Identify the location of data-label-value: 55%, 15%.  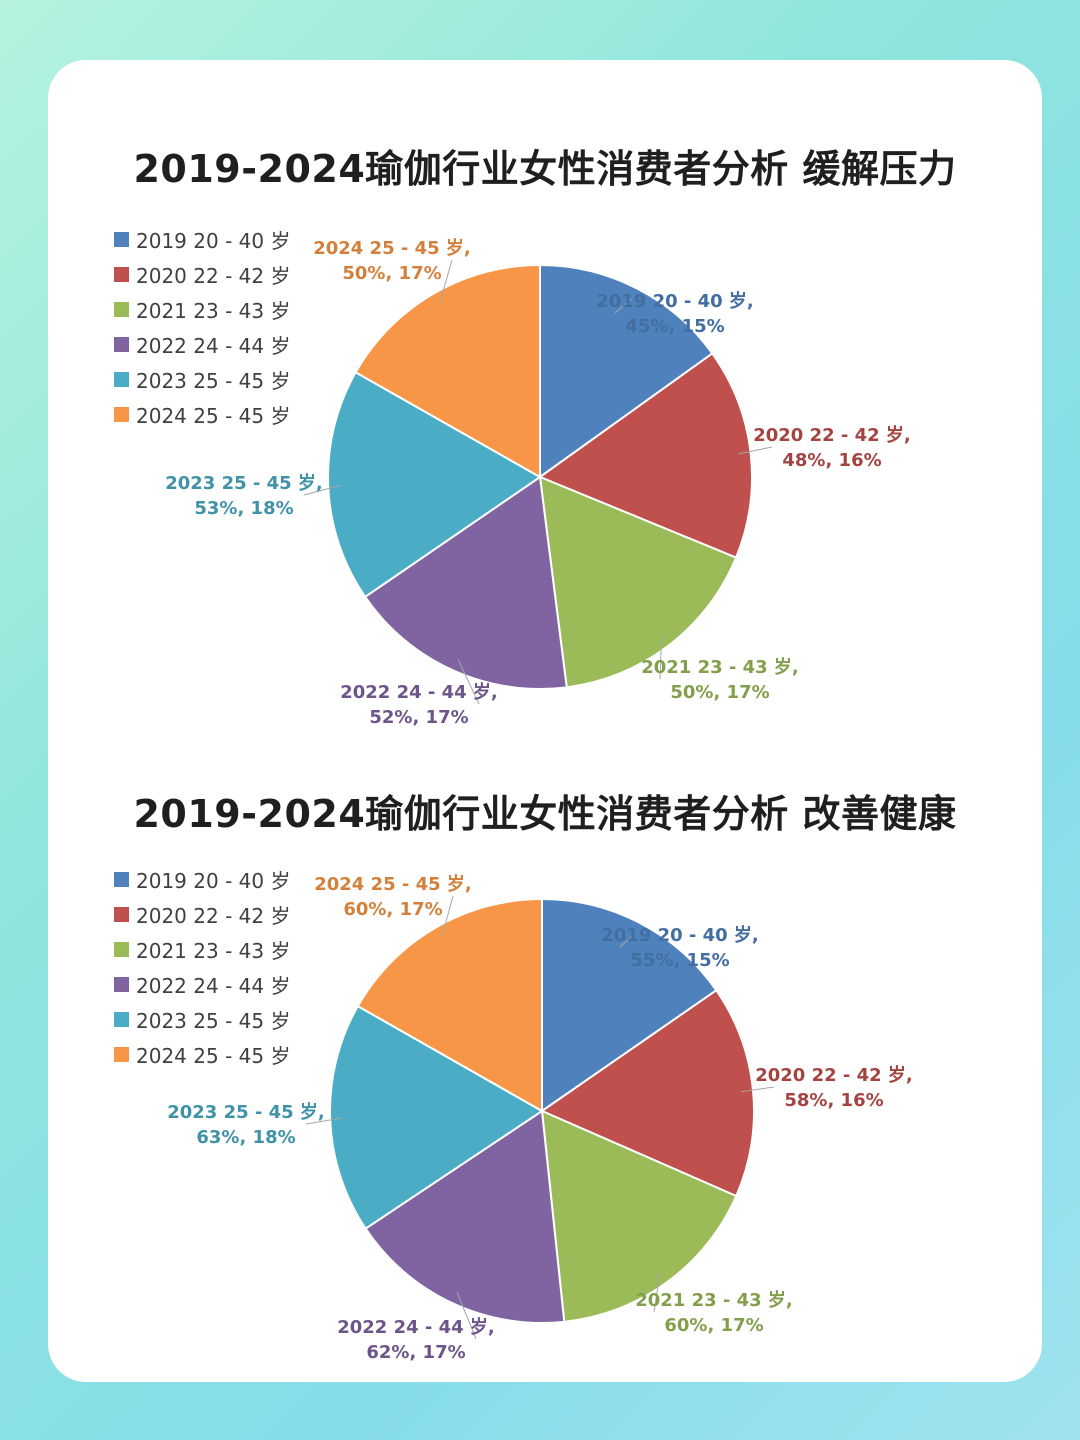
(679, 960).